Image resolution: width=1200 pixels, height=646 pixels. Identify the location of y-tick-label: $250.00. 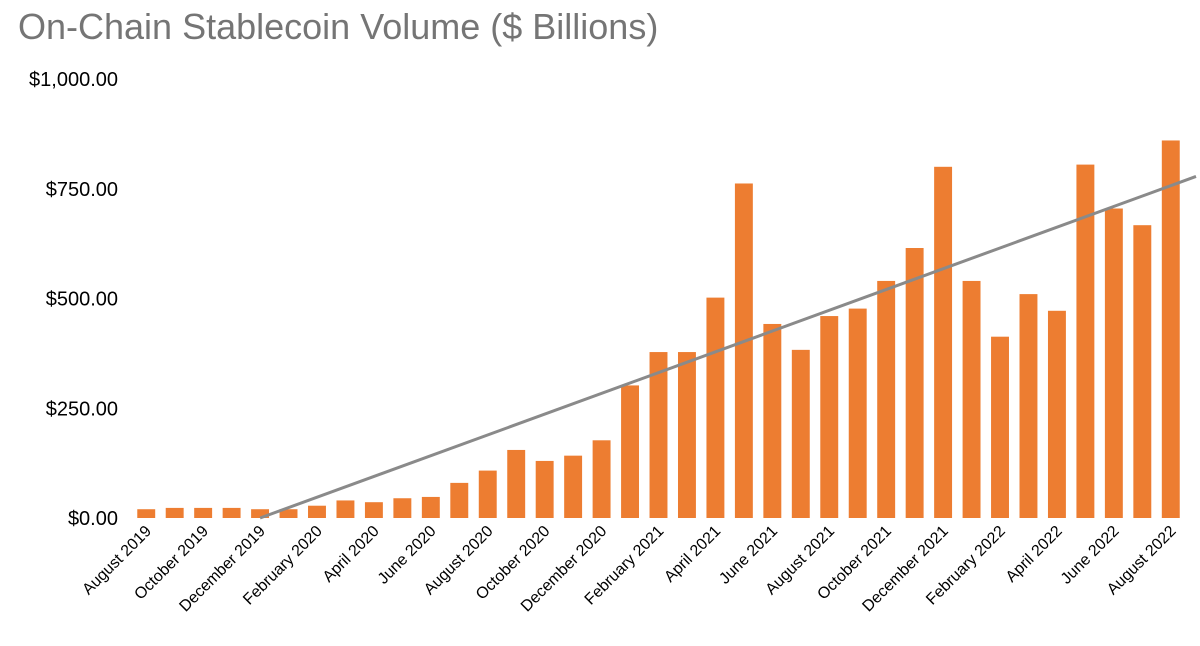
(82, 409).